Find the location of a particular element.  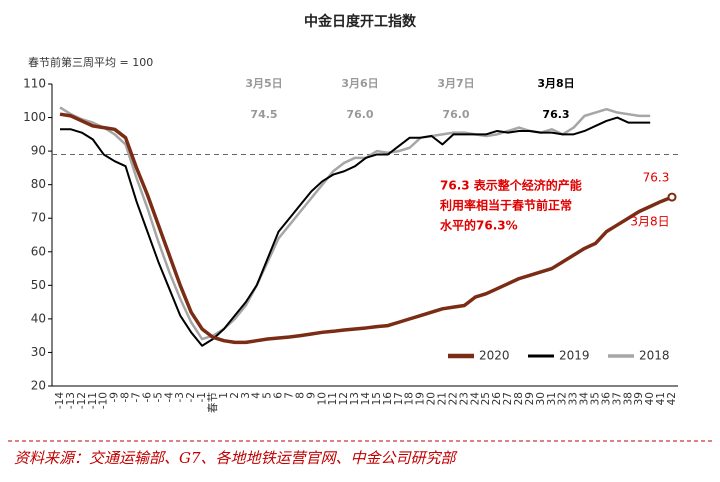

x-tick-label: 18 is located at coordinates (410, 398).